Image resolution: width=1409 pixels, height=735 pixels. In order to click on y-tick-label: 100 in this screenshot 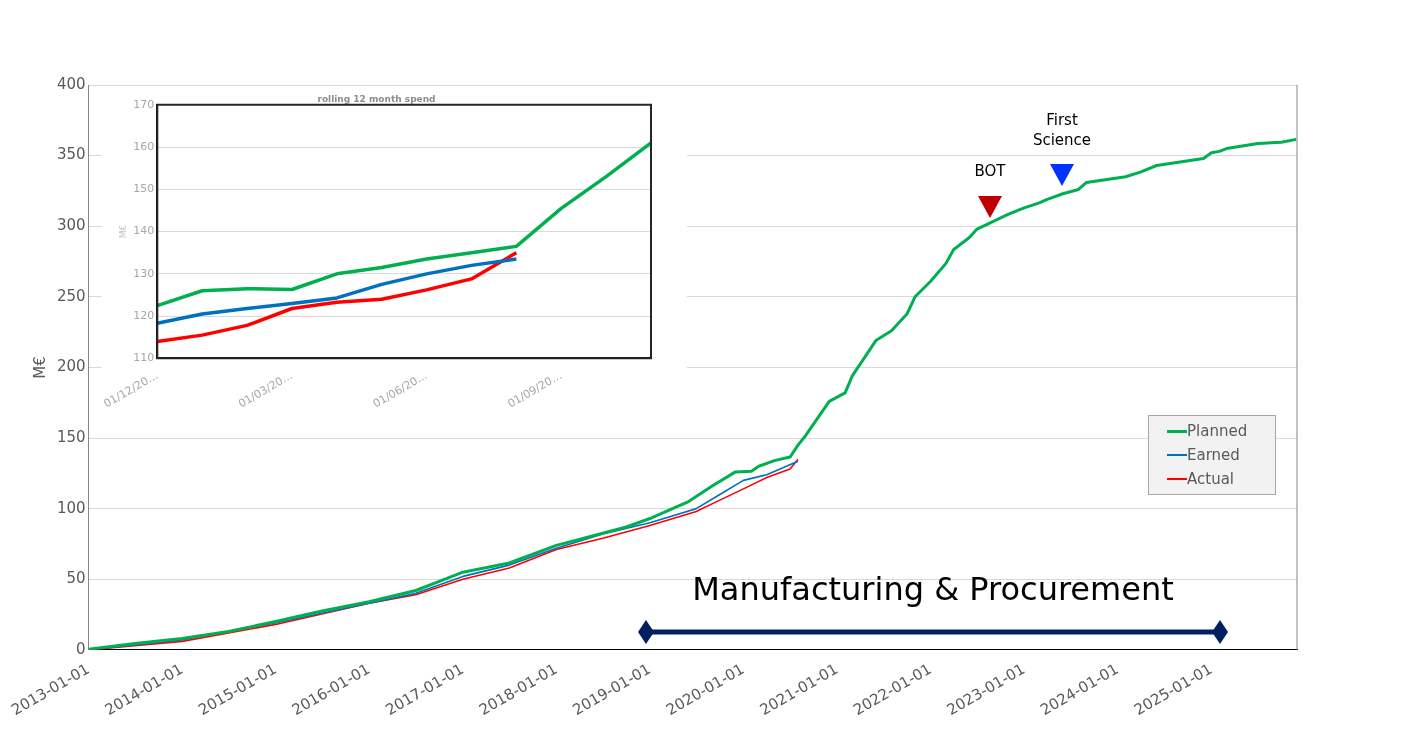, I will do `click(71, 507)`.